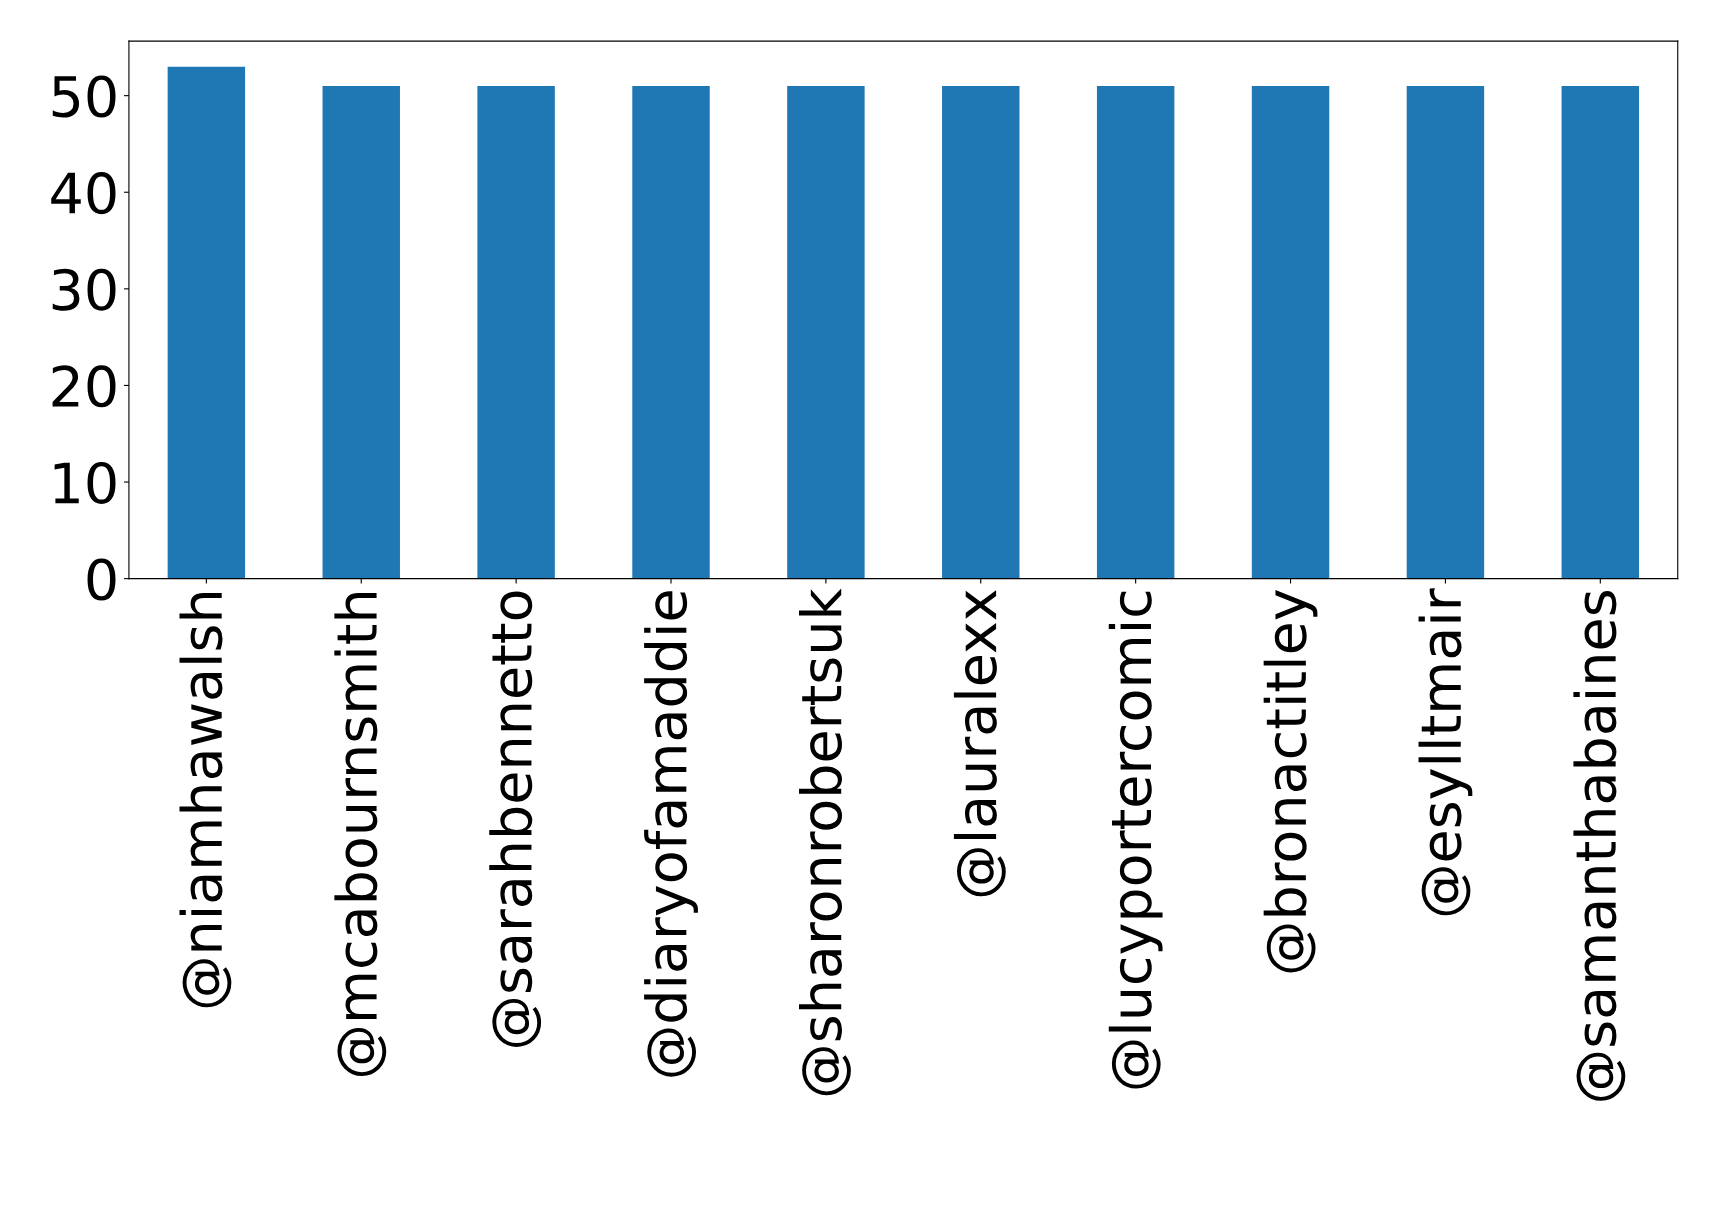  I want to click on y-tick-label: 30, so click(84, 289).